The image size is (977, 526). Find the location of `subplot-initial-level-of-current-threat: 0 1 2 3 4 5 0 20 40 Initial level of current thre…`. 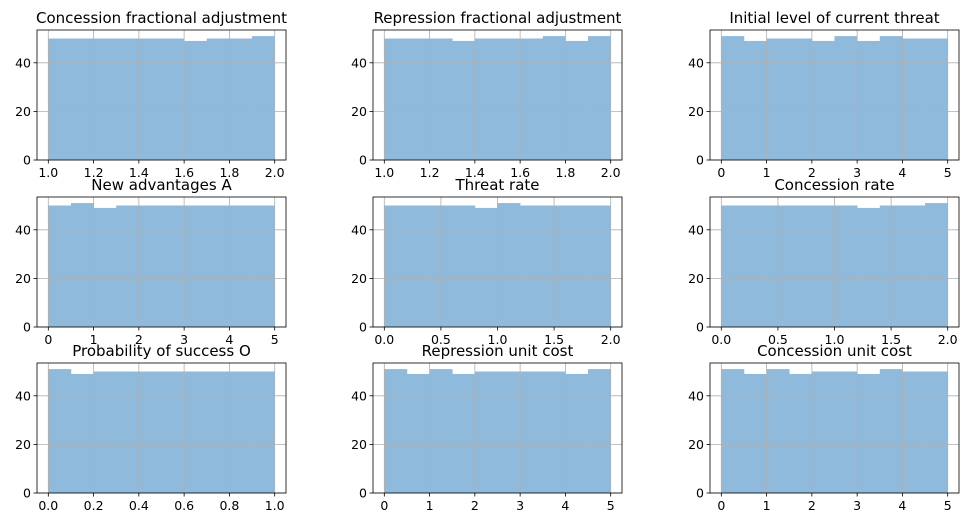

subplot-initial-level-of-current-threat: 0 1 2 3 4 5 0 20 40 Initial level of current thre… is located at coordinates (824, 94).